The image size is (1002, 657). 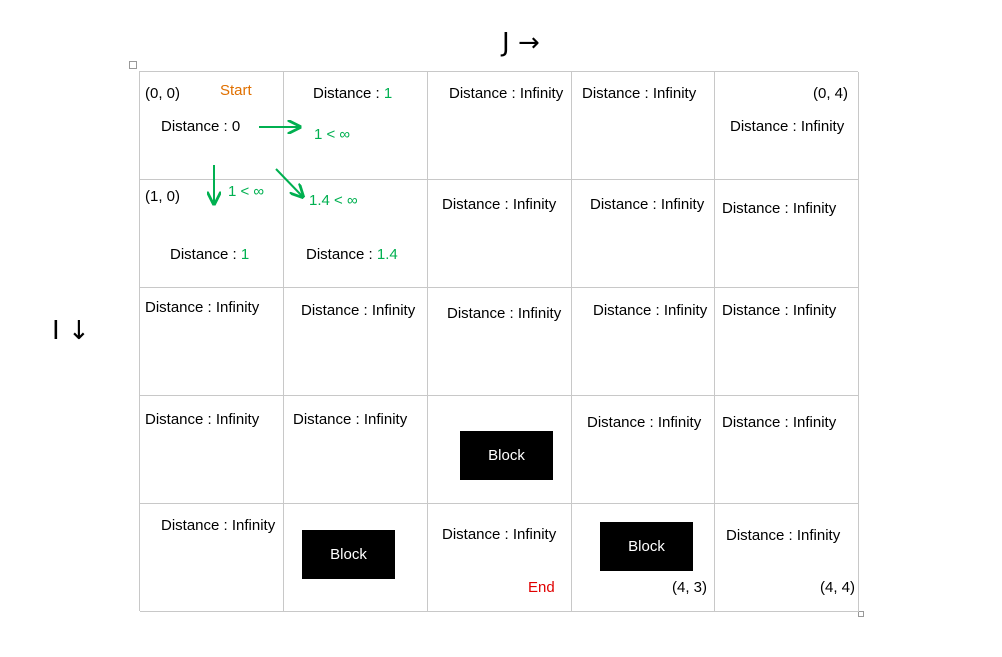 I want to click on i-axis-letter: I, so click(x=56, y=331).